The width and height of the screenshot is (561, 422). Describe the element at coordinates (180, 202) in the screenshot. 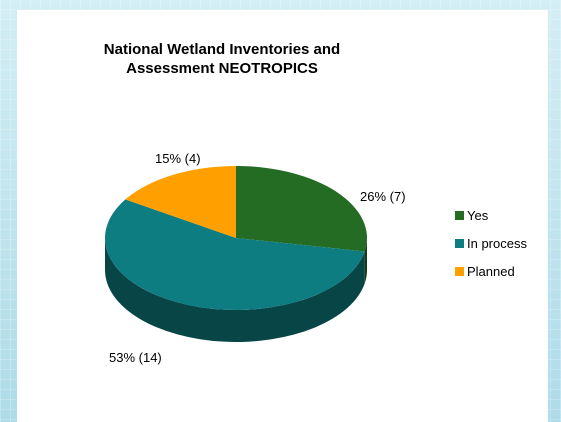

I see `pie-slice-planned` at that location.